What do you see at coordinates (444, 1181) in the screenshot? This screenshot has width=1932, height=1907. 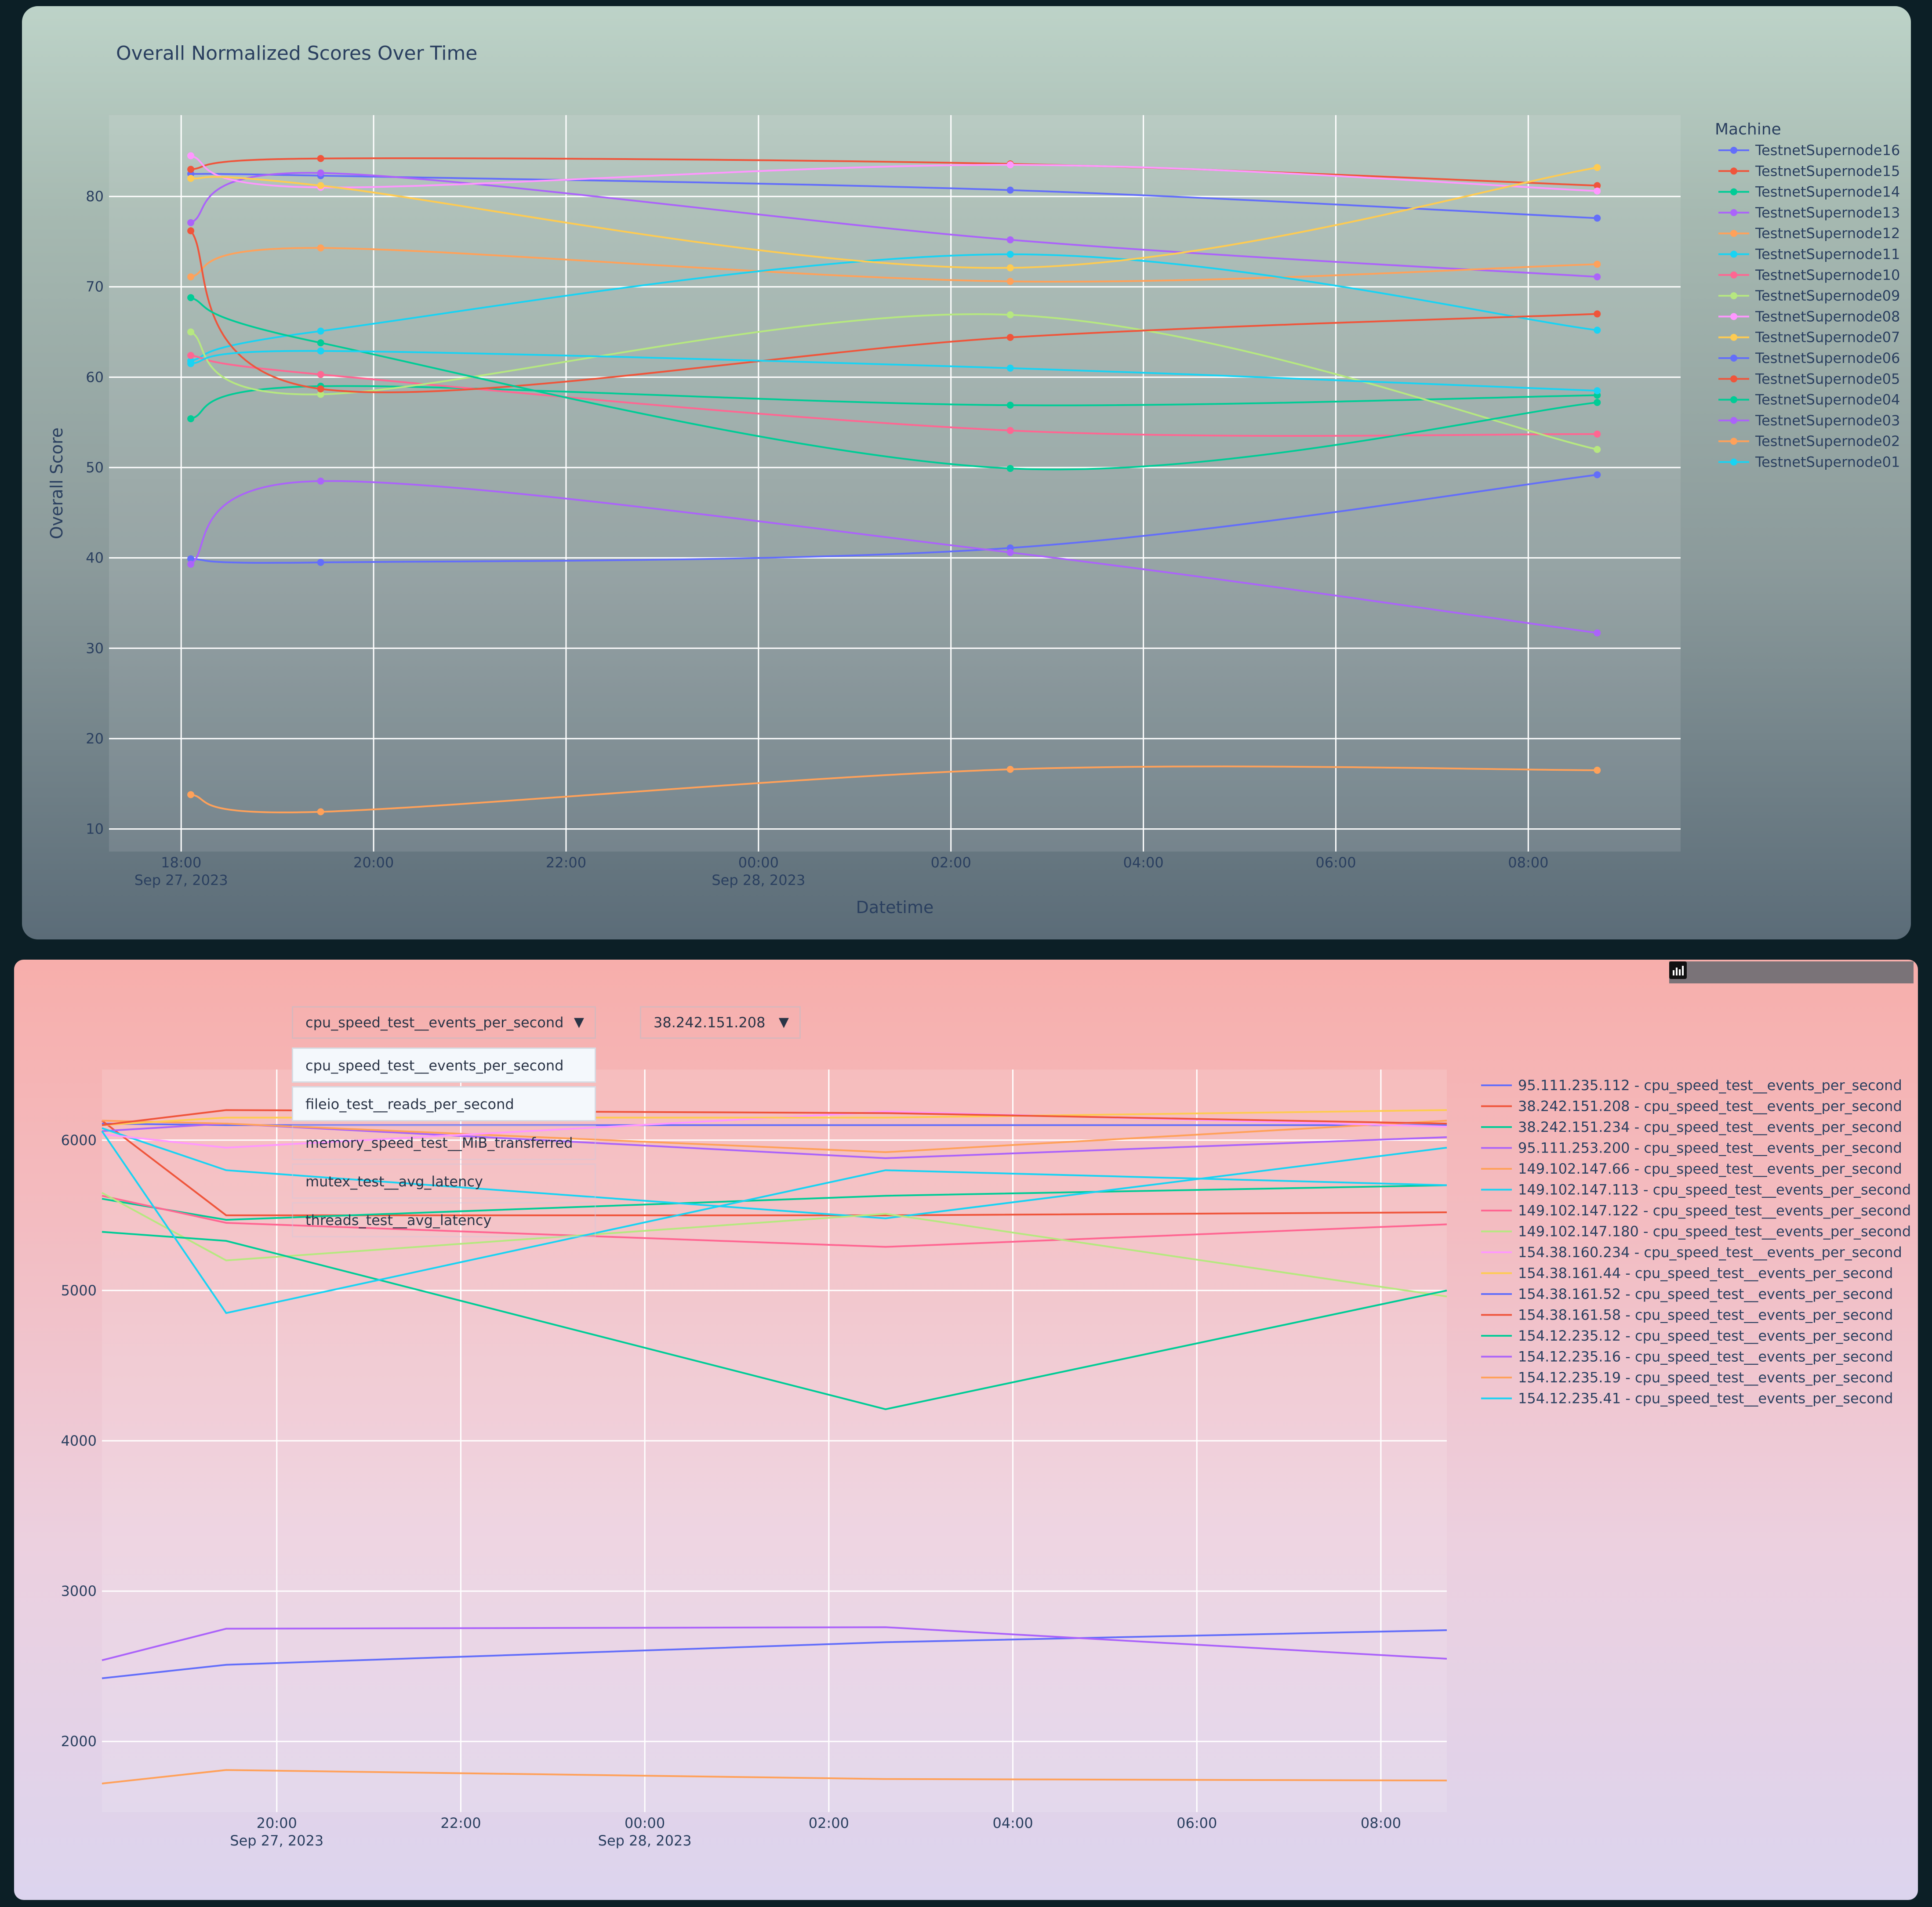 I see `metric-option: mutex_test__avg_latency` at bounding box center [444, 1181].